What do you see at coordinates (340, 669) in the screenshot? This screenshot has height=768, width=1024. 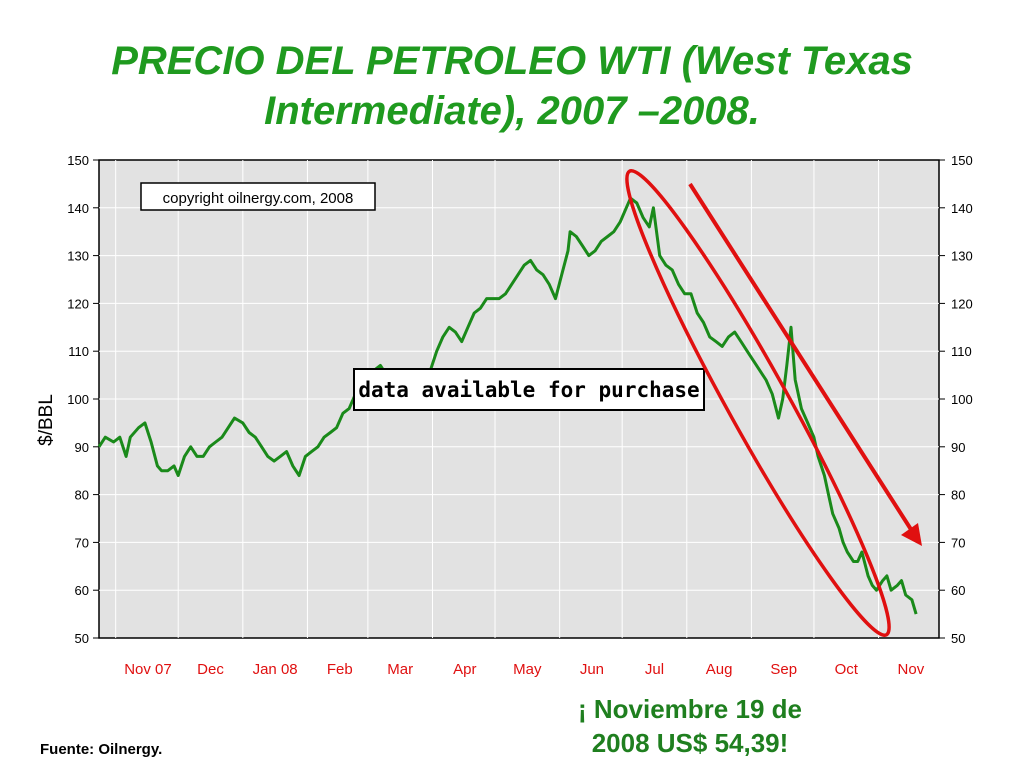 I see `x-month-label: Feb` at bounding box center [340, 669].